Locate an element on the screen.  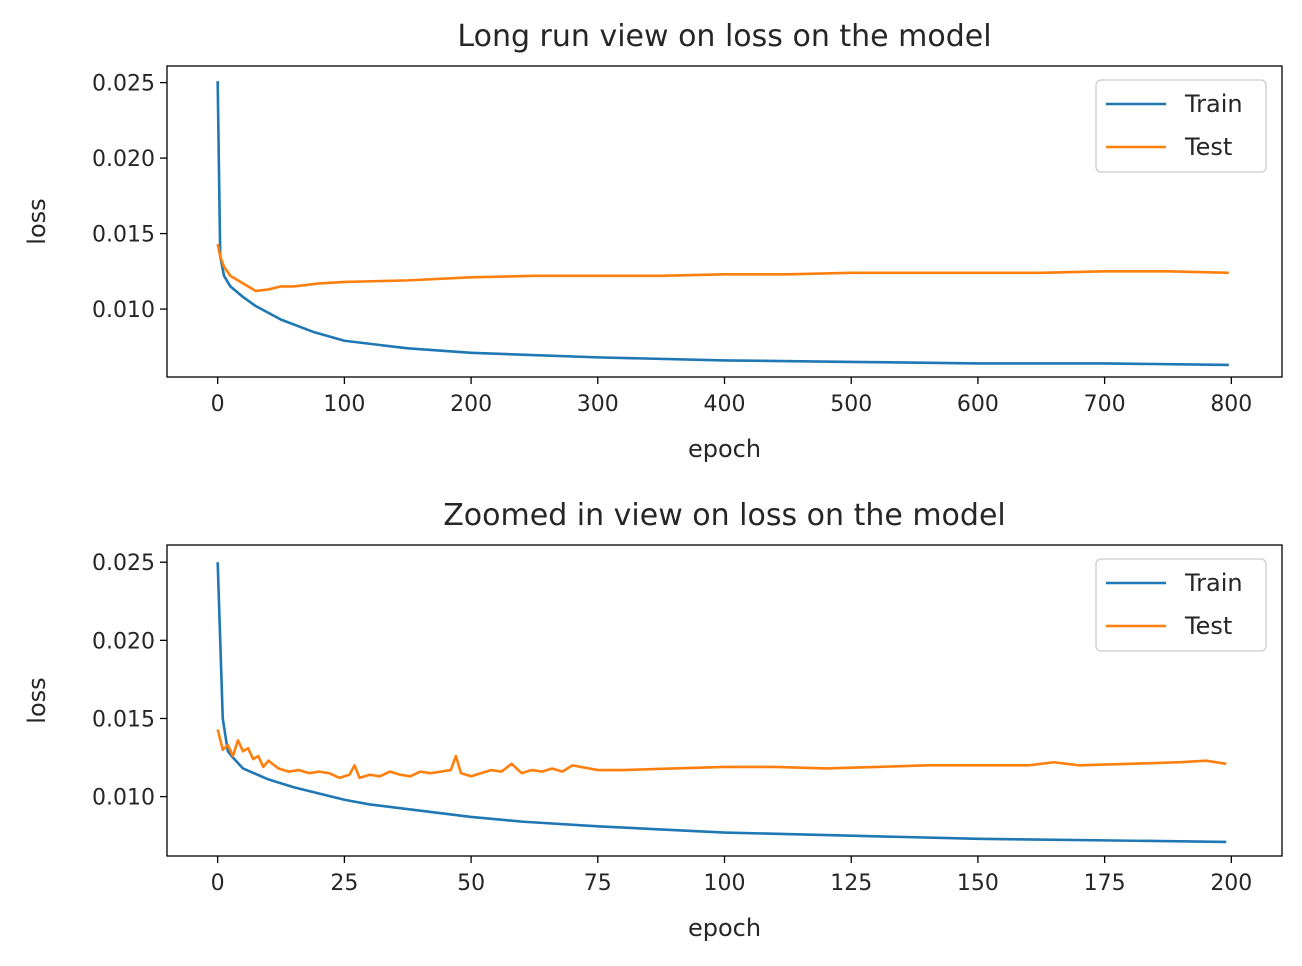
x-tick-label: 300 is located at coordinates (598, 404).